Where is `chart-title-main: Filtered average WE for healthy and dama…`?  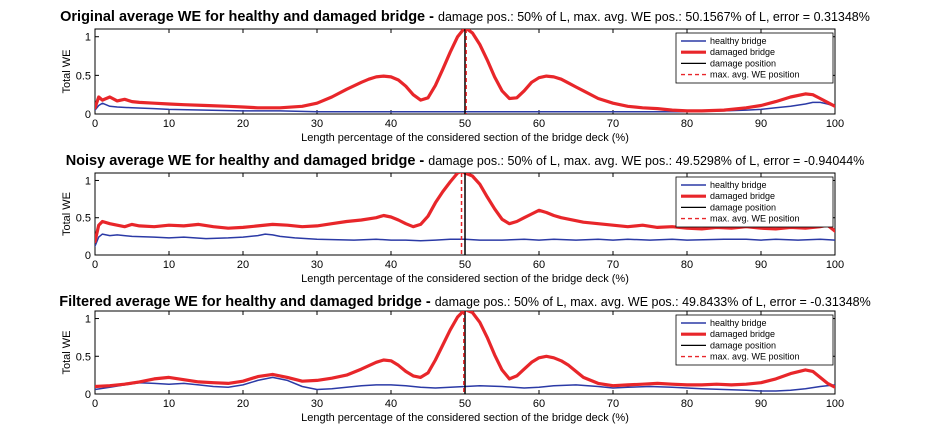 chart-title-main: Filtered average WE for healthy and dama… is located at coordinates (246, 302).